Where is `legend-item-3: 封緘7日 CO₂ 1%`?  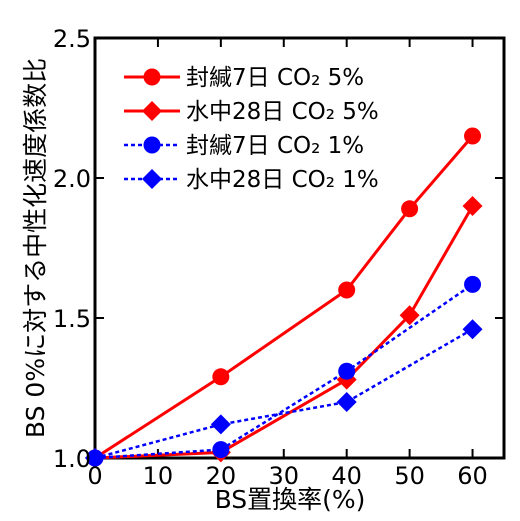
legend-item-3: 封緘7日 CO₂ 1% is located at coordinates (244, 146).